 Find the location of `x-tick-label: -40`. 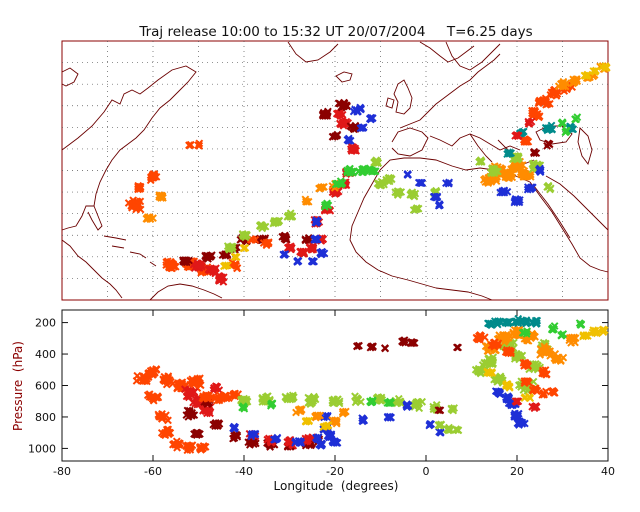

x-tick-label: -40 is located at coordinates (244, 471).